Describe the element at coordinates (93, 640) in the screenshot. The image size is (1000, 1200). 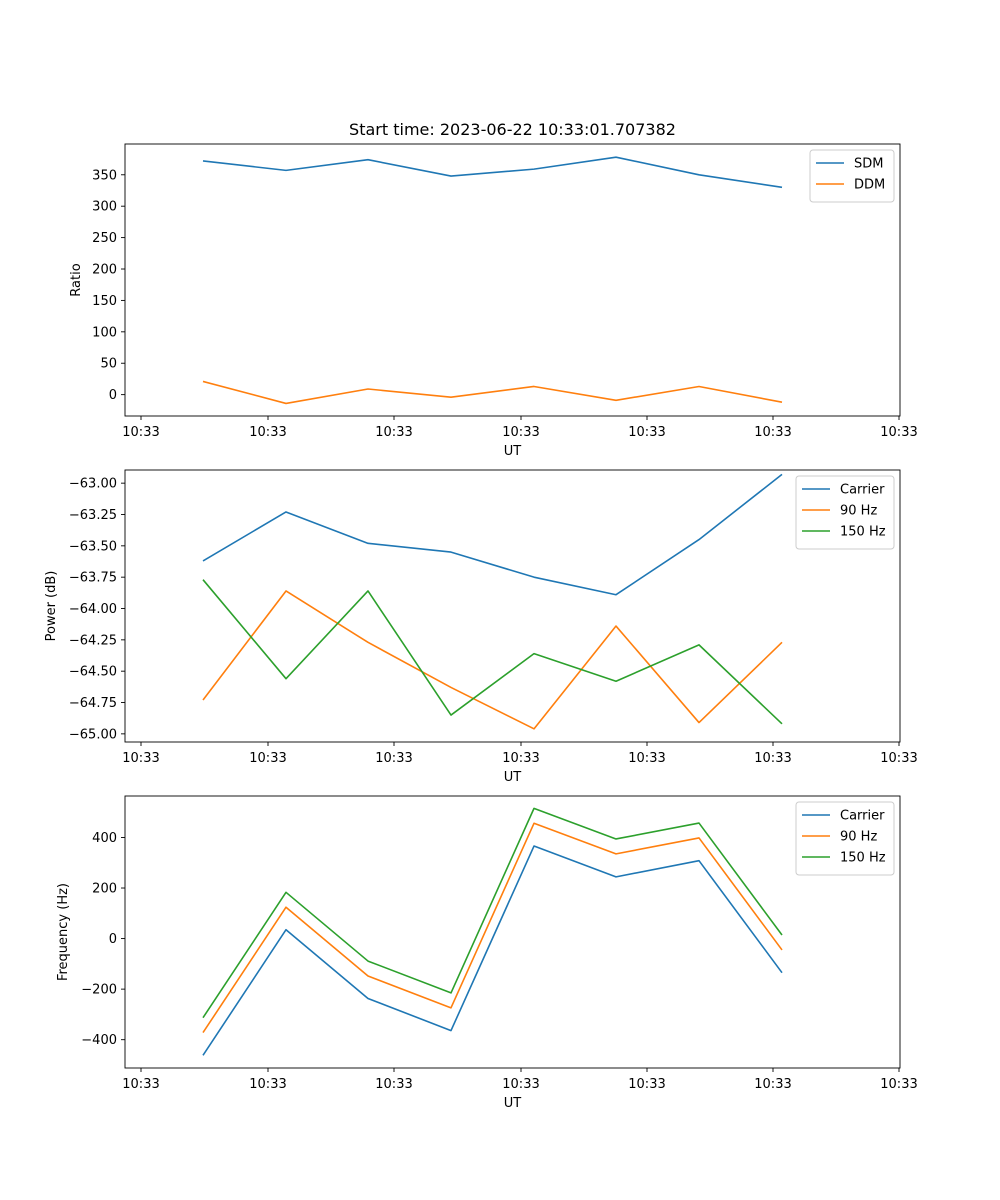
I see `y-tick-label: −64.25` at that location.